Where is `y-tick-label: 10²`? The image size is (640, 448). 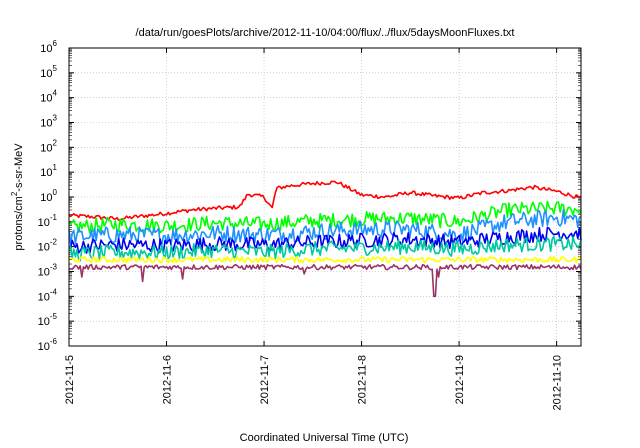
y-tick-label: 10² is located at coordinates (48, 146).